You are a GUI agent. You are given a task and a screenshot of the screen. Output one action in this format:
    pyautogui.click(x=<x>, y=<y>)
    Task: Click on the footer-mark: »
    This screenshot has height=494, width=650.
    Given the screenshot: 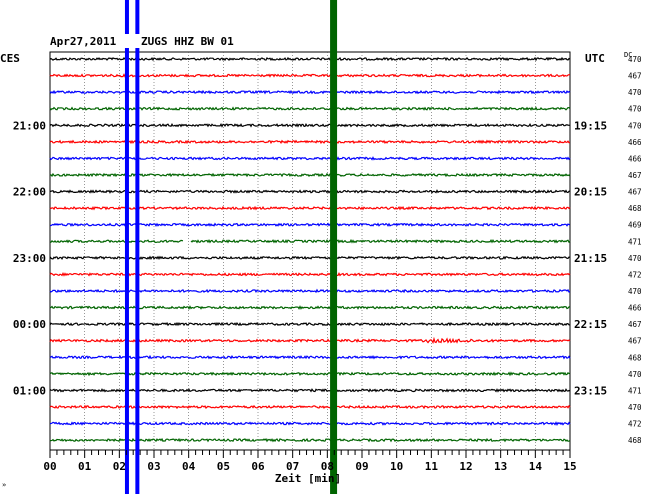 What is the action you would take?
    pyautogui.click(x=4, y=485)
    